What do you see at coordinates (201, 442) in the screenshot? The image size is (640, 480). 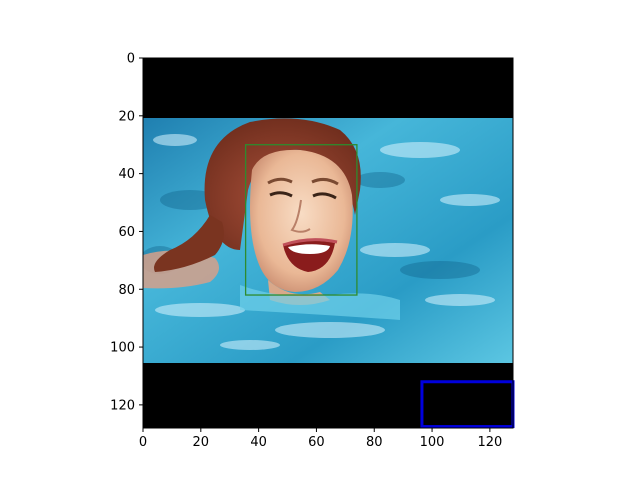 I see `x-tick-label: 20` at bounding box center [201, 442].